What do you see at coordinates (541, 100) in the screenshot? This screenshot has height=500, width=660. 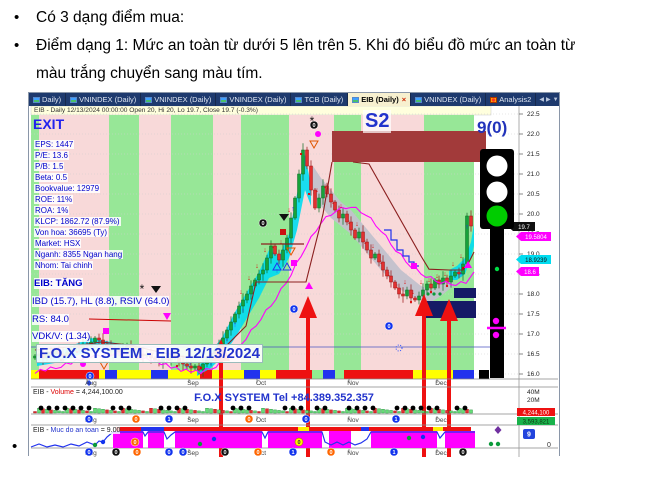 I see `tab-control-0: ◀` at bounding box center [541, 100].